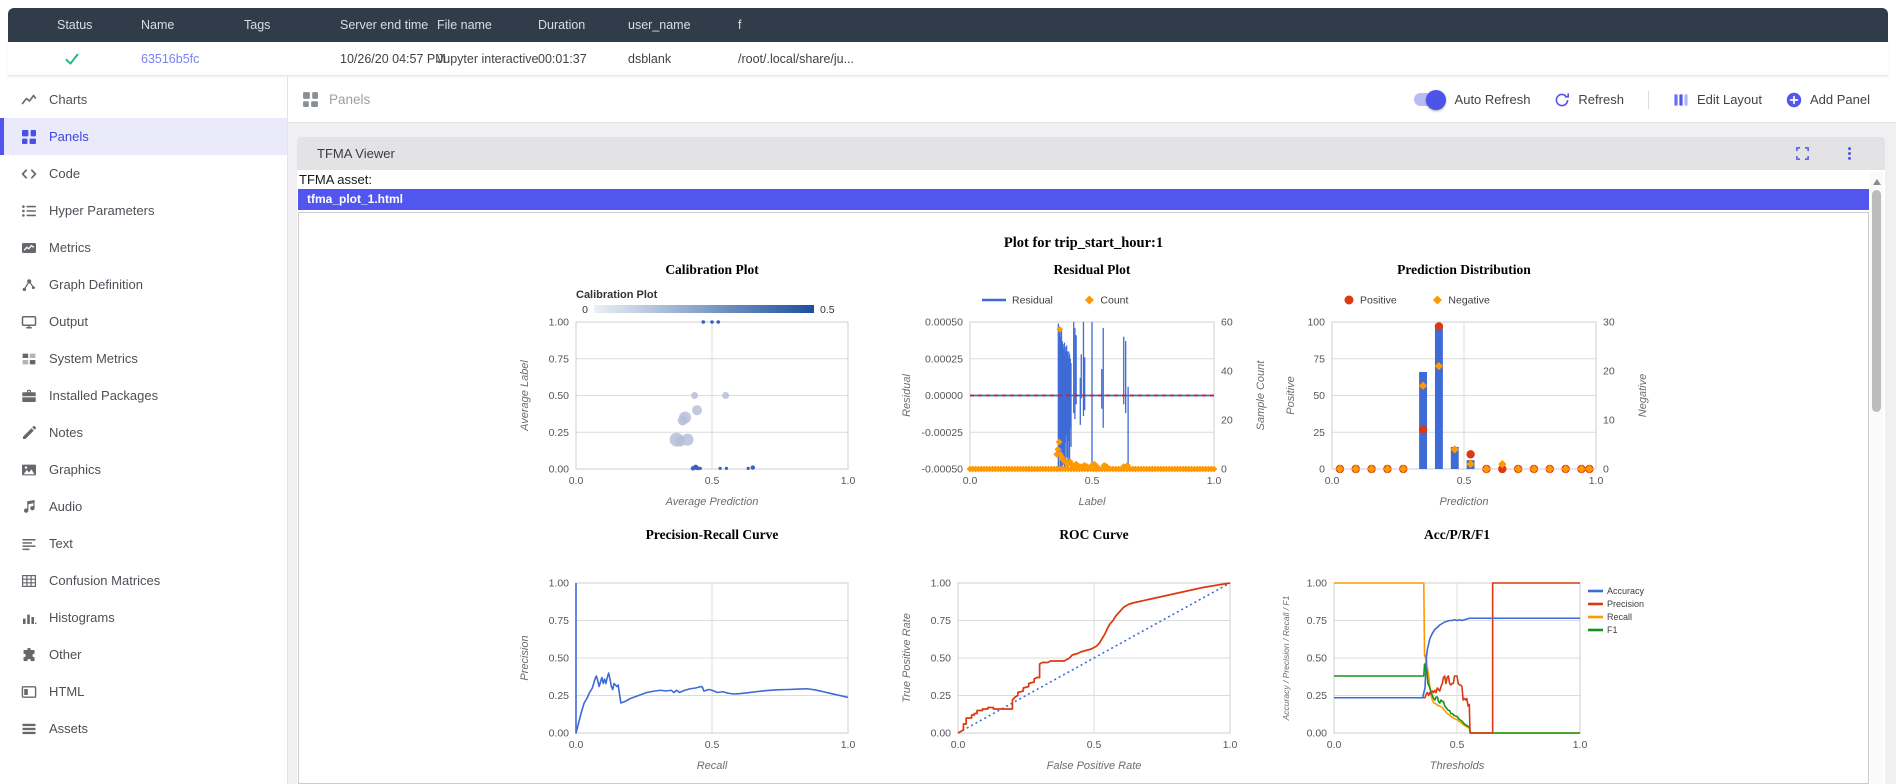 This screenshot has width=1896, height=784. What do you see at coordinates (29, 618) in the screenshot?
I see `histograms-icon` at bounding box center [29, 618].